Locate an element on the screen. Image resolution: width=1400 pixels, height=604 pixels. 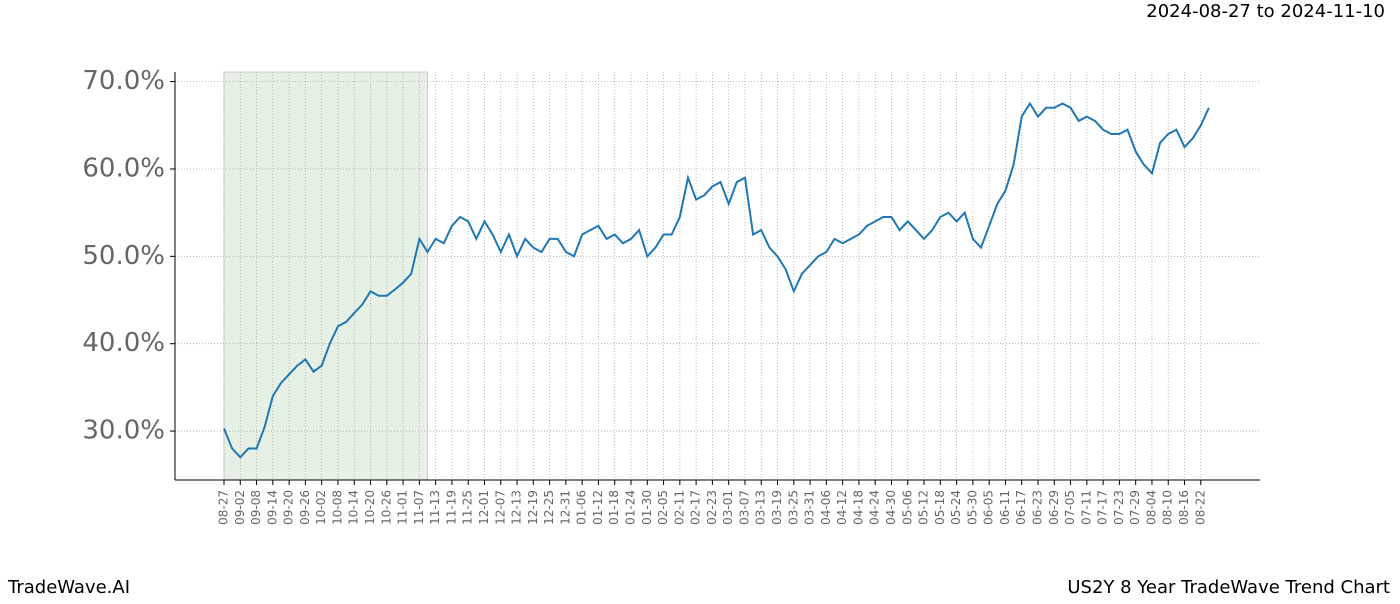
x-tick-label: 04-18 is located at coordinates (858, 507).